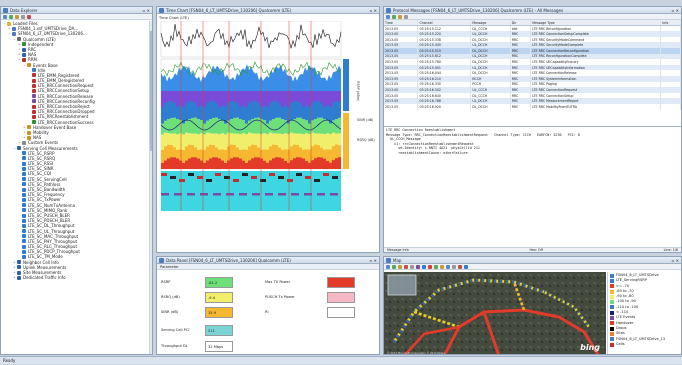  What do you see at coordinates (76, 277) in the screenshot?
I see `tree-item: +Dedicated Traffic Info` at bounding box center [76, 277].